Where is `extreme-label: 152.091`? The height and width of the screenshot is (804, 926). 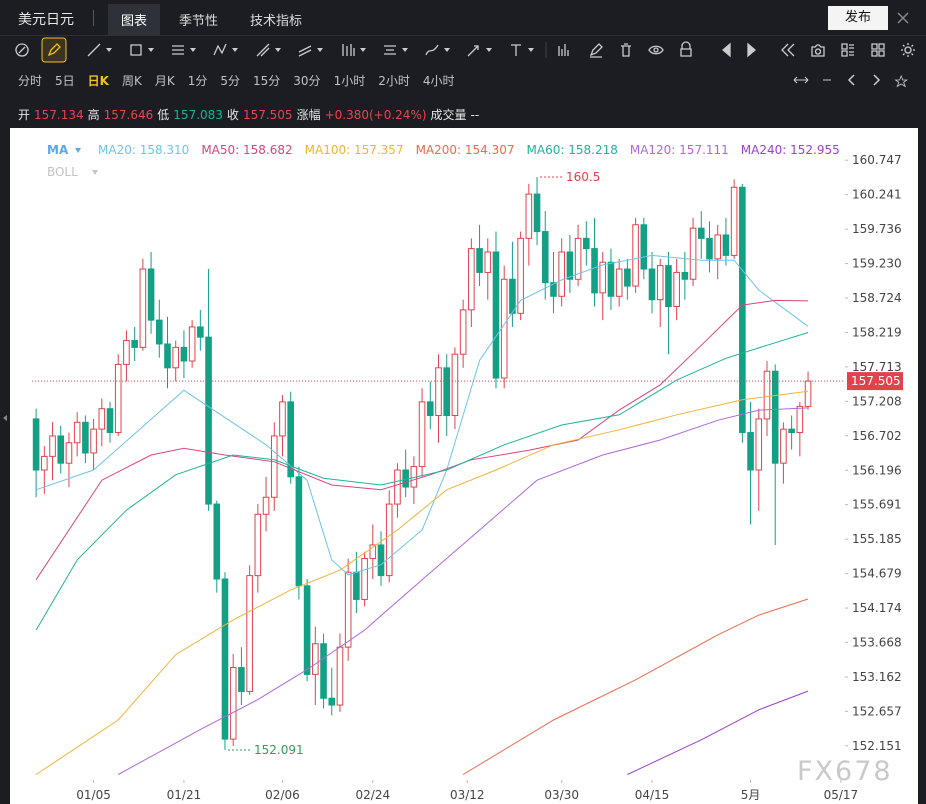
extreme-label: 152.091 is located at coordinates (279, 750).